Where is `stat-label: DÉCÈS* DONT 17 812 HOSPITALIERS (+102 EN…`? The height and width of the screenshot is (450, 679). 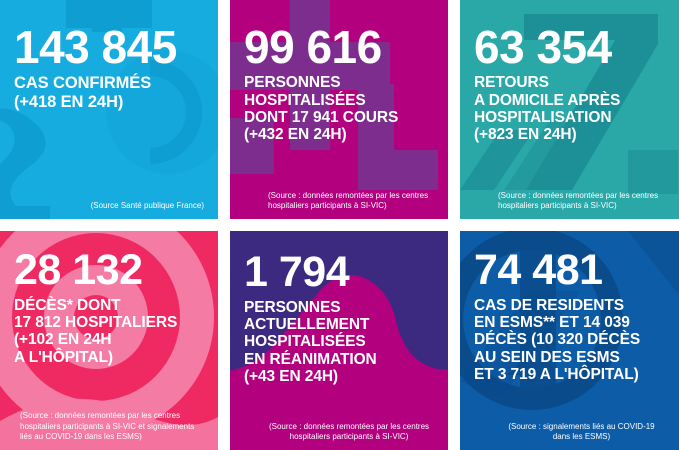
stat-label: DÉCÈS* DONT 17 812 HOSPITALIERS (+102 EN… is located at coordinates (109, 331).